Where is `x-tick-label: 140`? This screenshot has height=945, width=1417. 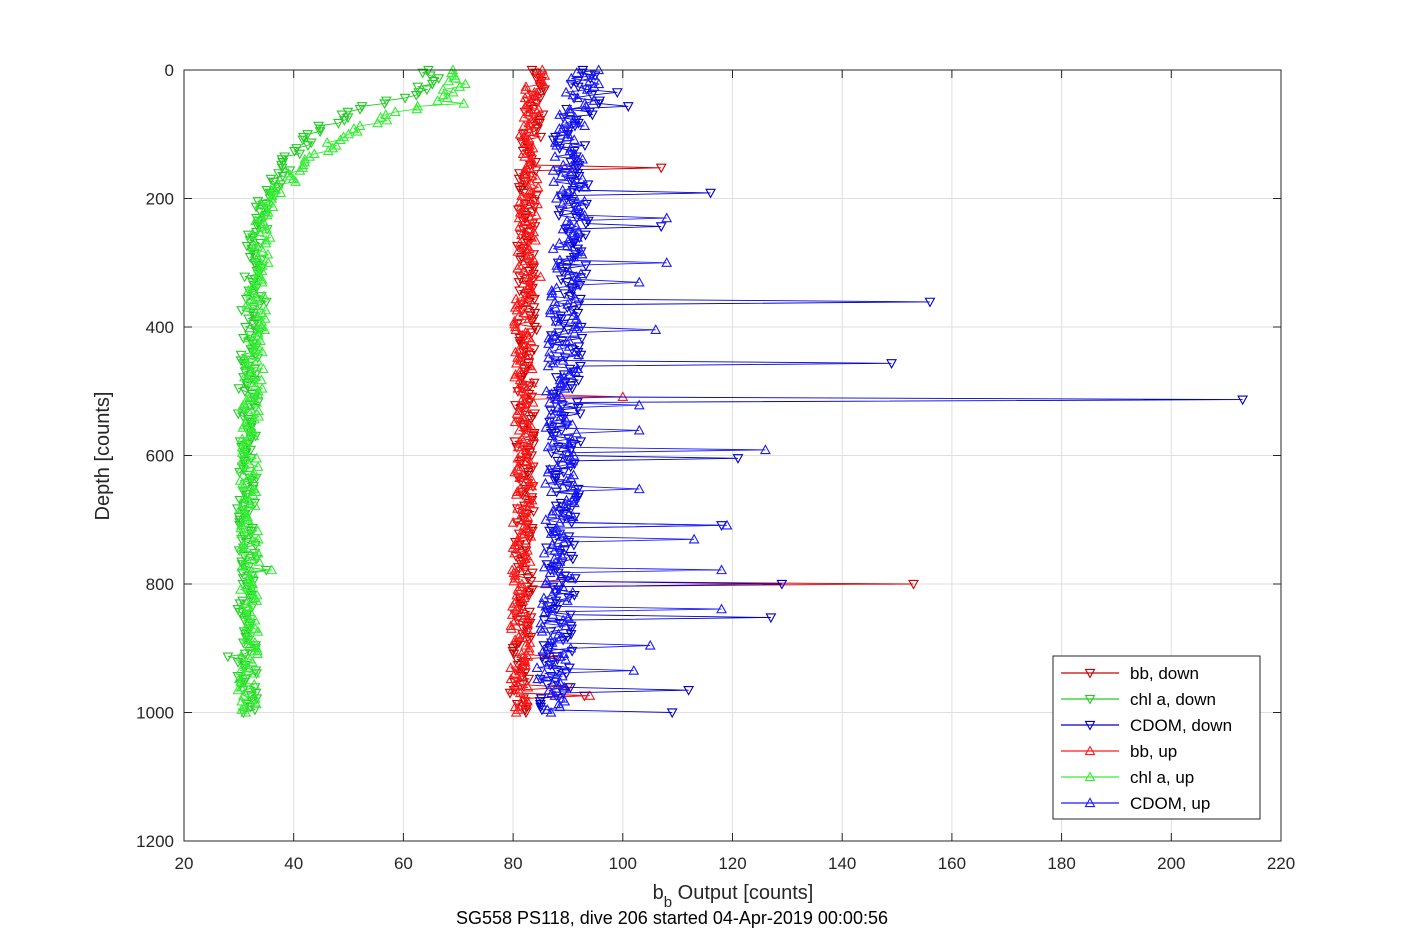
x-tick-label: 140 is located at coordinates (842, 863).